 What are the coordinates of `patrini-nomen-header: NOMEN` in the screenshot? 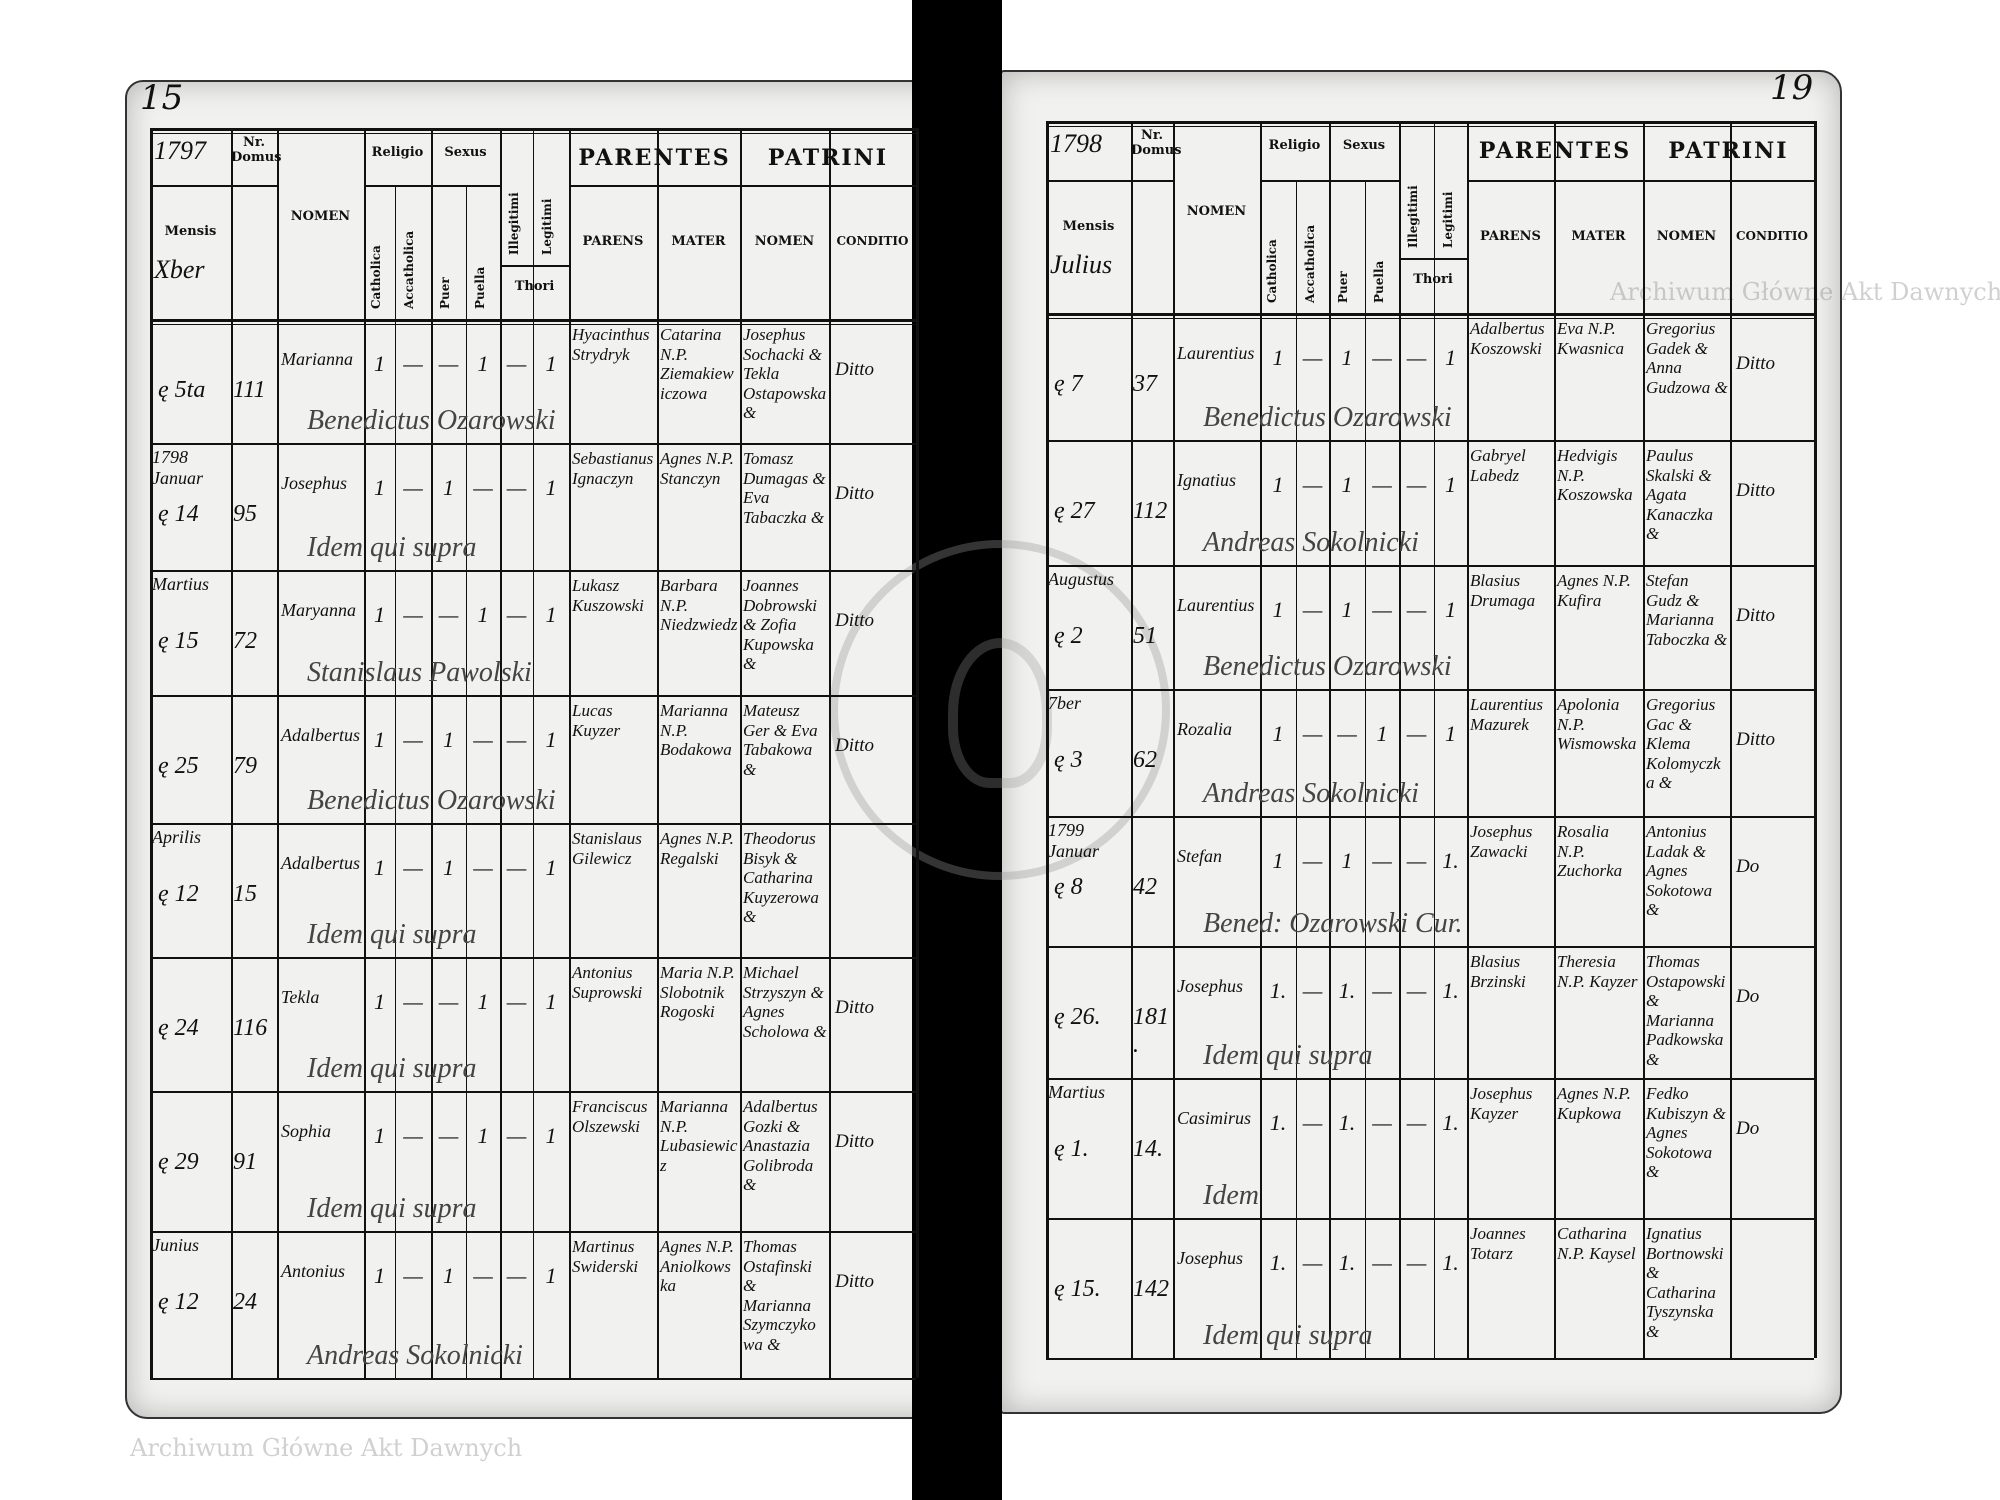 It's located at (1686, 236).